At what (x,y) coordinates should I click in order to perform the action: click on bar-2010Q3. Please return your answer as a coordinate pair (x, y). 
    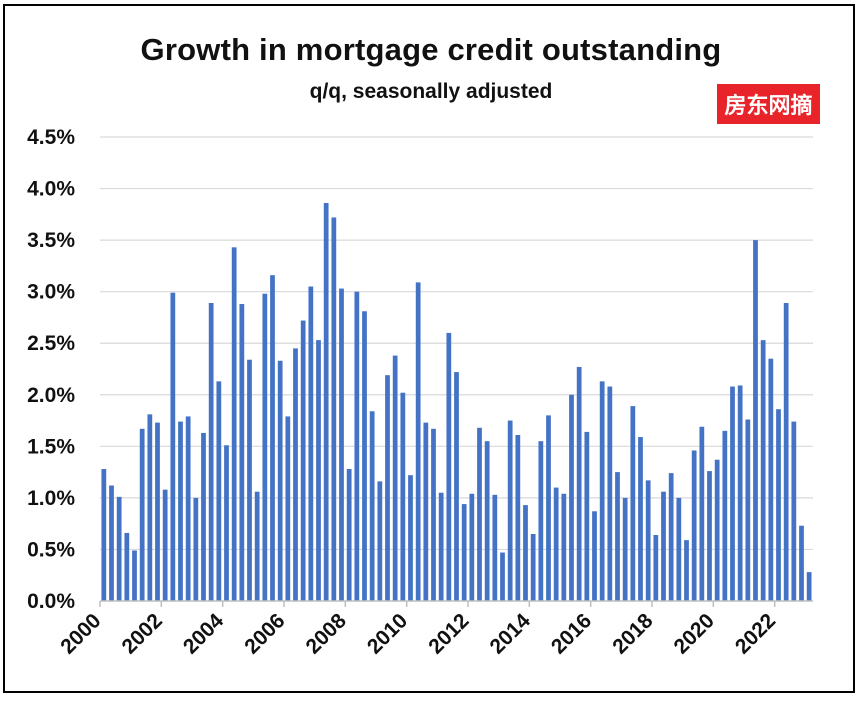
    Looking at the image, I should click on (426, 511).